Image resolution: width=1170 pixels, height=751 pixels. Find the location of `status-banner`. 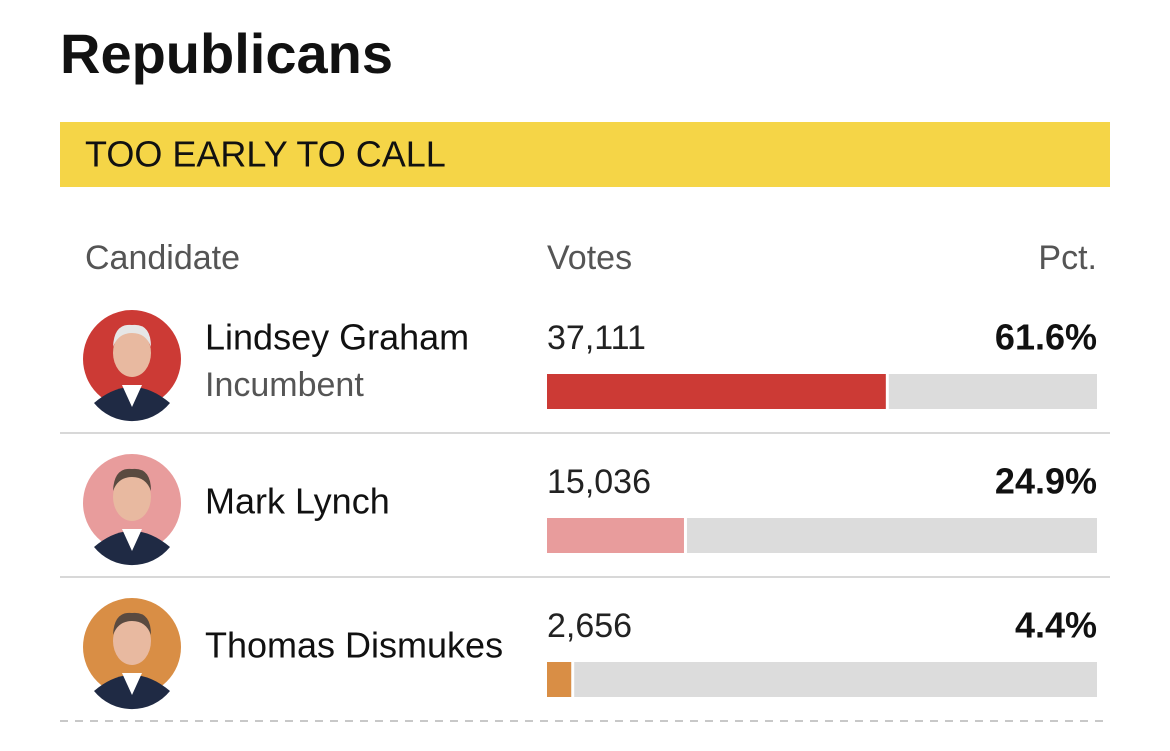

status-banner is located at coordinates (585, 154).